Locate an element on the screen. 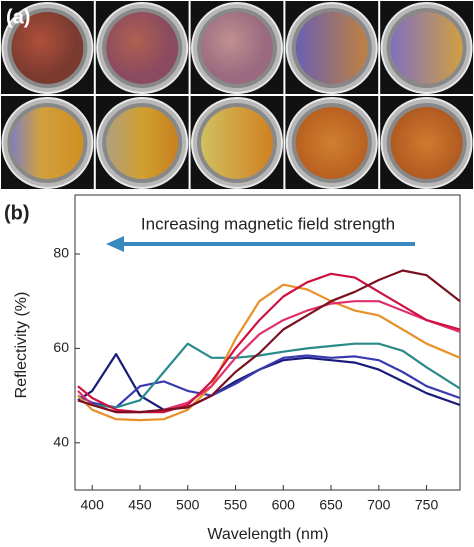  arrow-head is located at coordinates (115, 244).